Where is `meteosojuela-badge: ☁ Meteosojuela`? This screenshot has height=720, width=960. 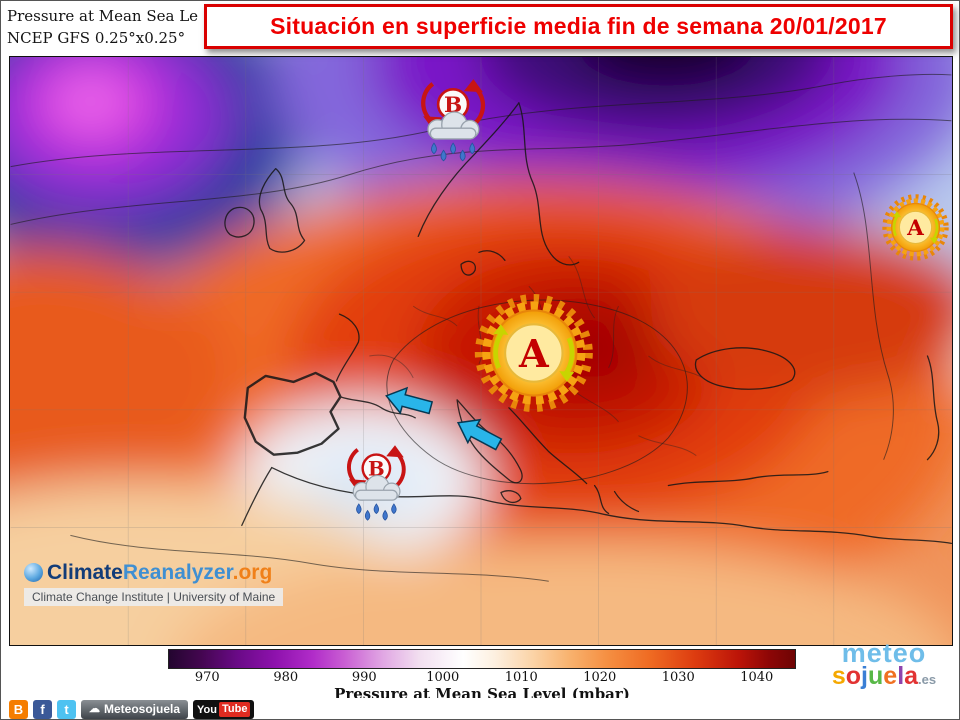 meteosojuela-badge: ☁ Meteosojuela is located at coordinates (135, 709).